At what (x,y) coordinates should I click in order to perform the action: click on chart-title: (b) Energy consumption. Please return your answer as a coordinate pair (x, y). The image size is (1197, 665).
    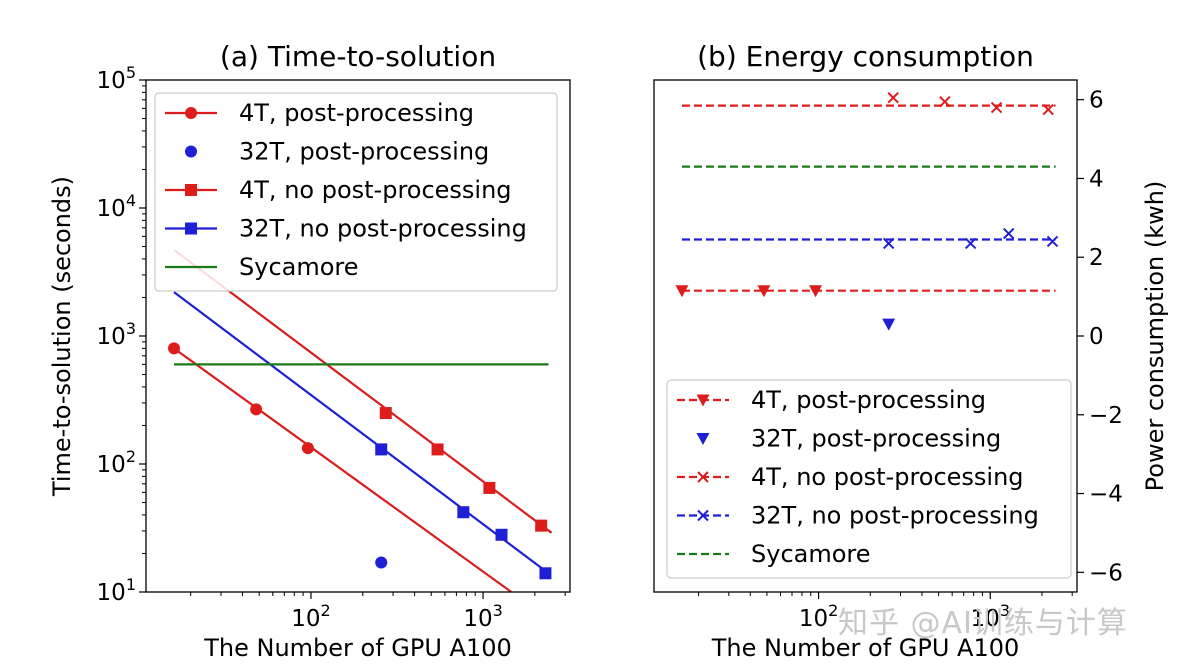
    Looking at the image, I should click on (865, 56).